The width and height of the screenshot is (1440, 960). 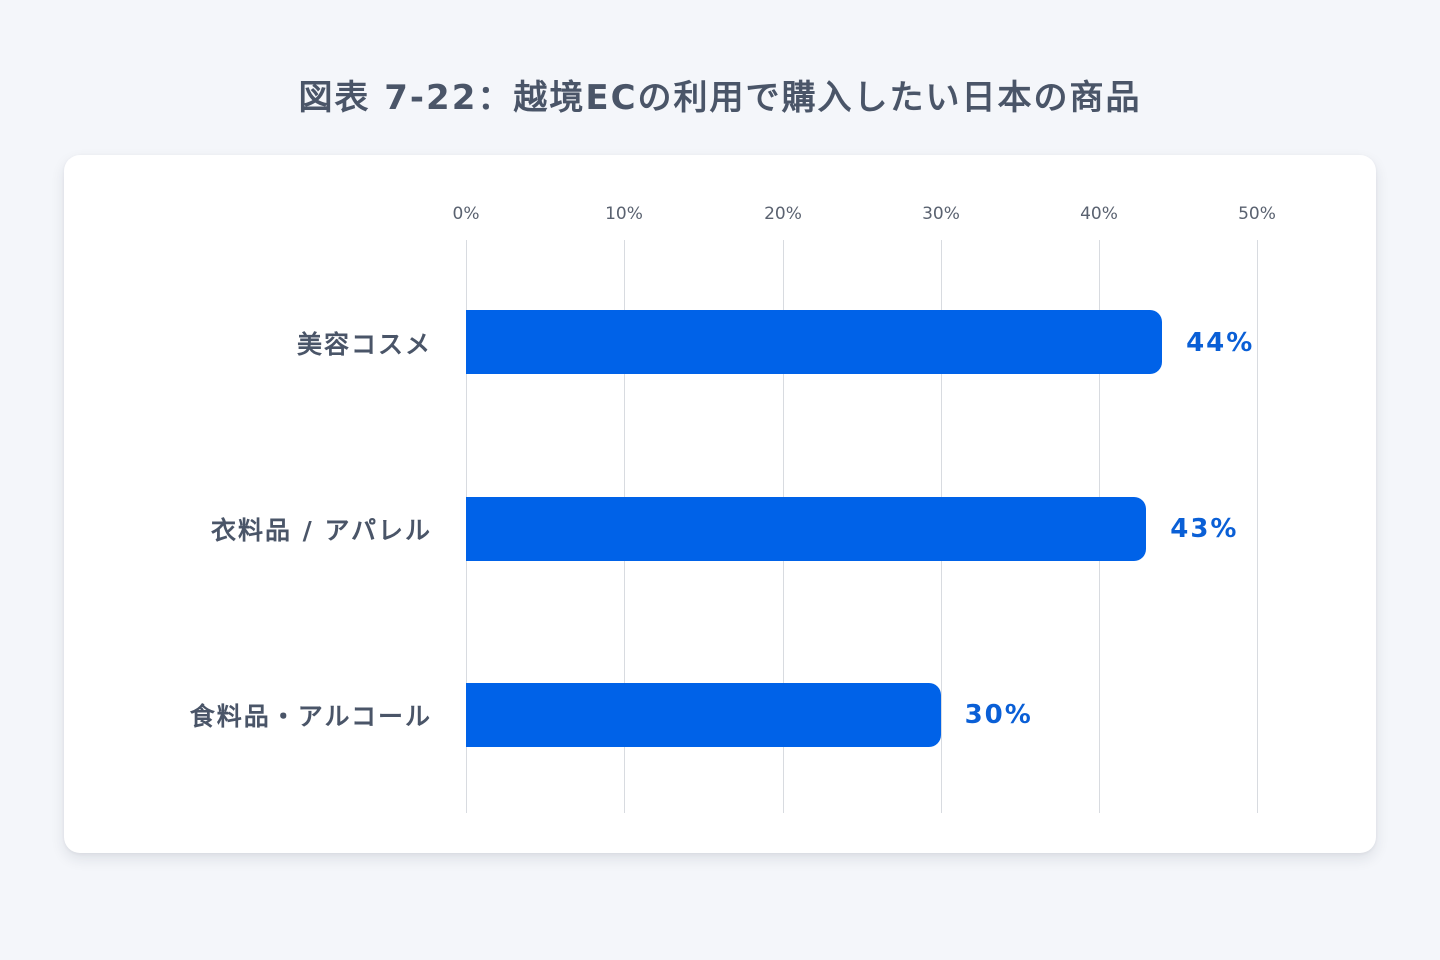 What do you see at coordinates (364, 344) in the screenshot?
I see `category-label: 美容コスメ` at bounding box center [364, 344].